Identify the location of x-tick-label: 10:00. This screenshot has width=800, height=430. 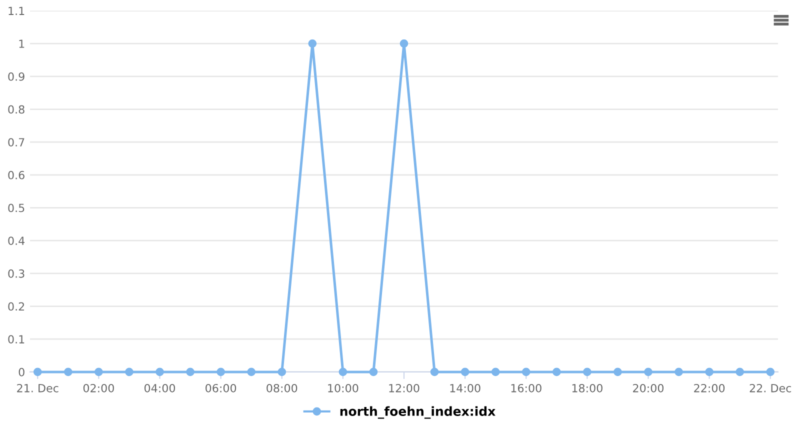
(343, 388).